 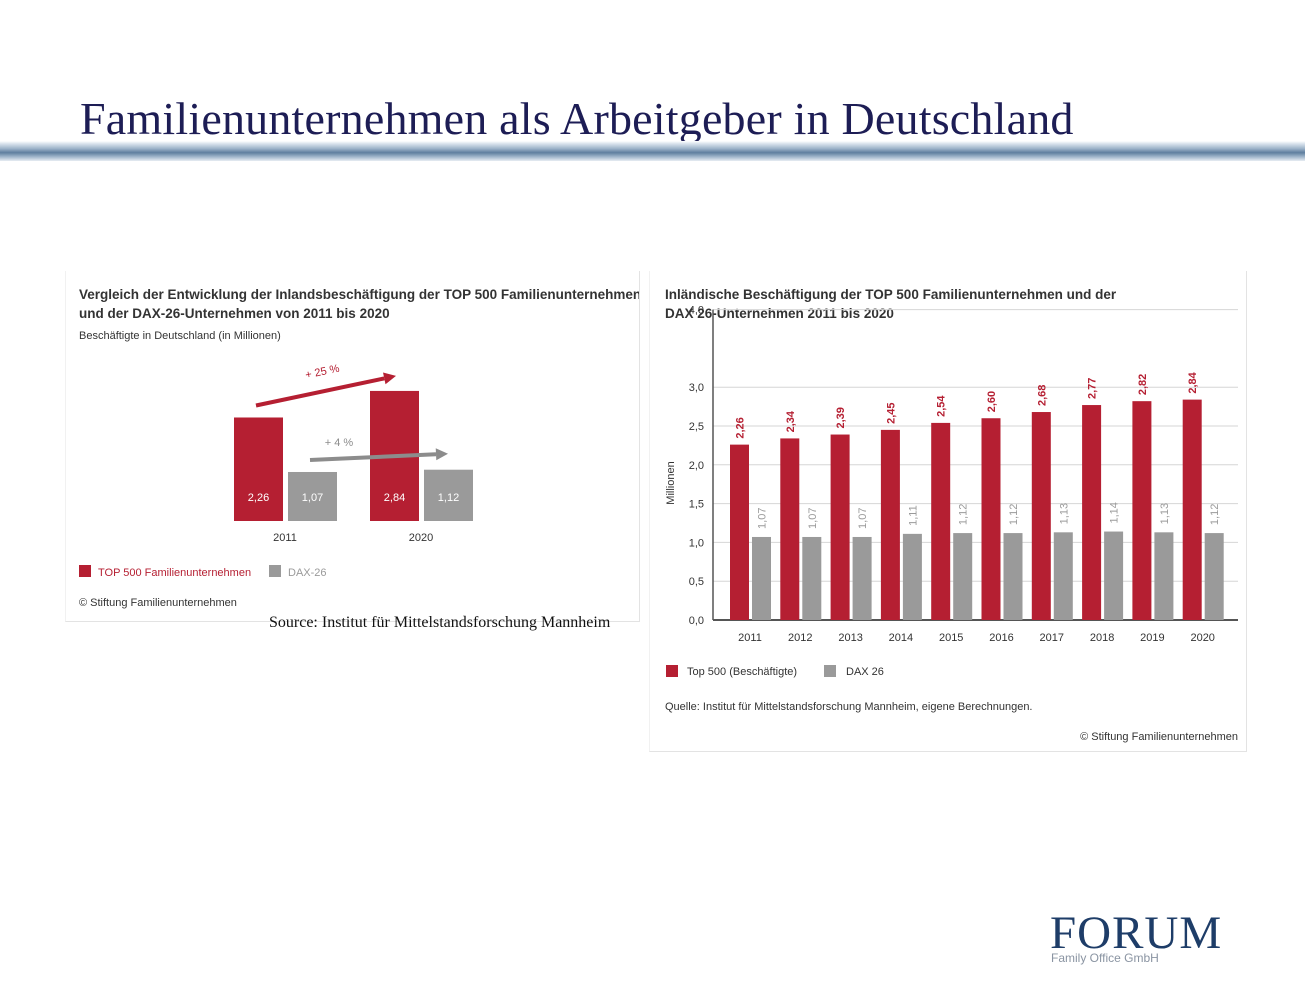 I want to click on legend-label-top500: TOP 500 Familienunternehmen, so click(x=174, y=573).